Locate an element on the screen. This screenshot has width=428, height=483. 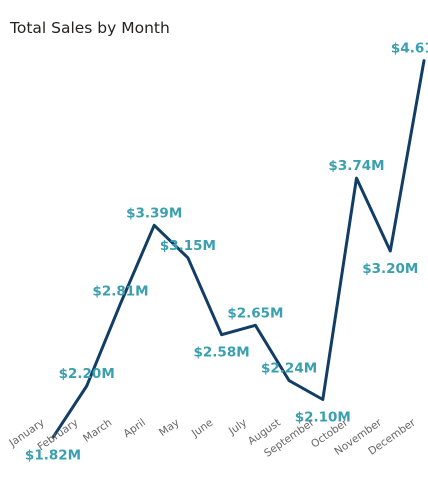
x-tick-label: June is located at coordinates (202, 429).